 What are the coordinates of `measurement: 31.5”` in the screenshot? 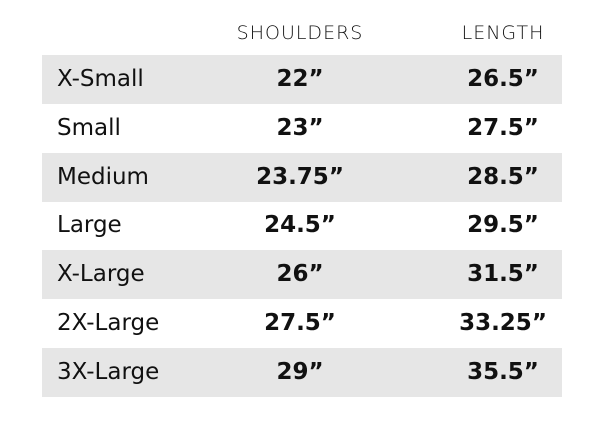 It's located at (503, 274).